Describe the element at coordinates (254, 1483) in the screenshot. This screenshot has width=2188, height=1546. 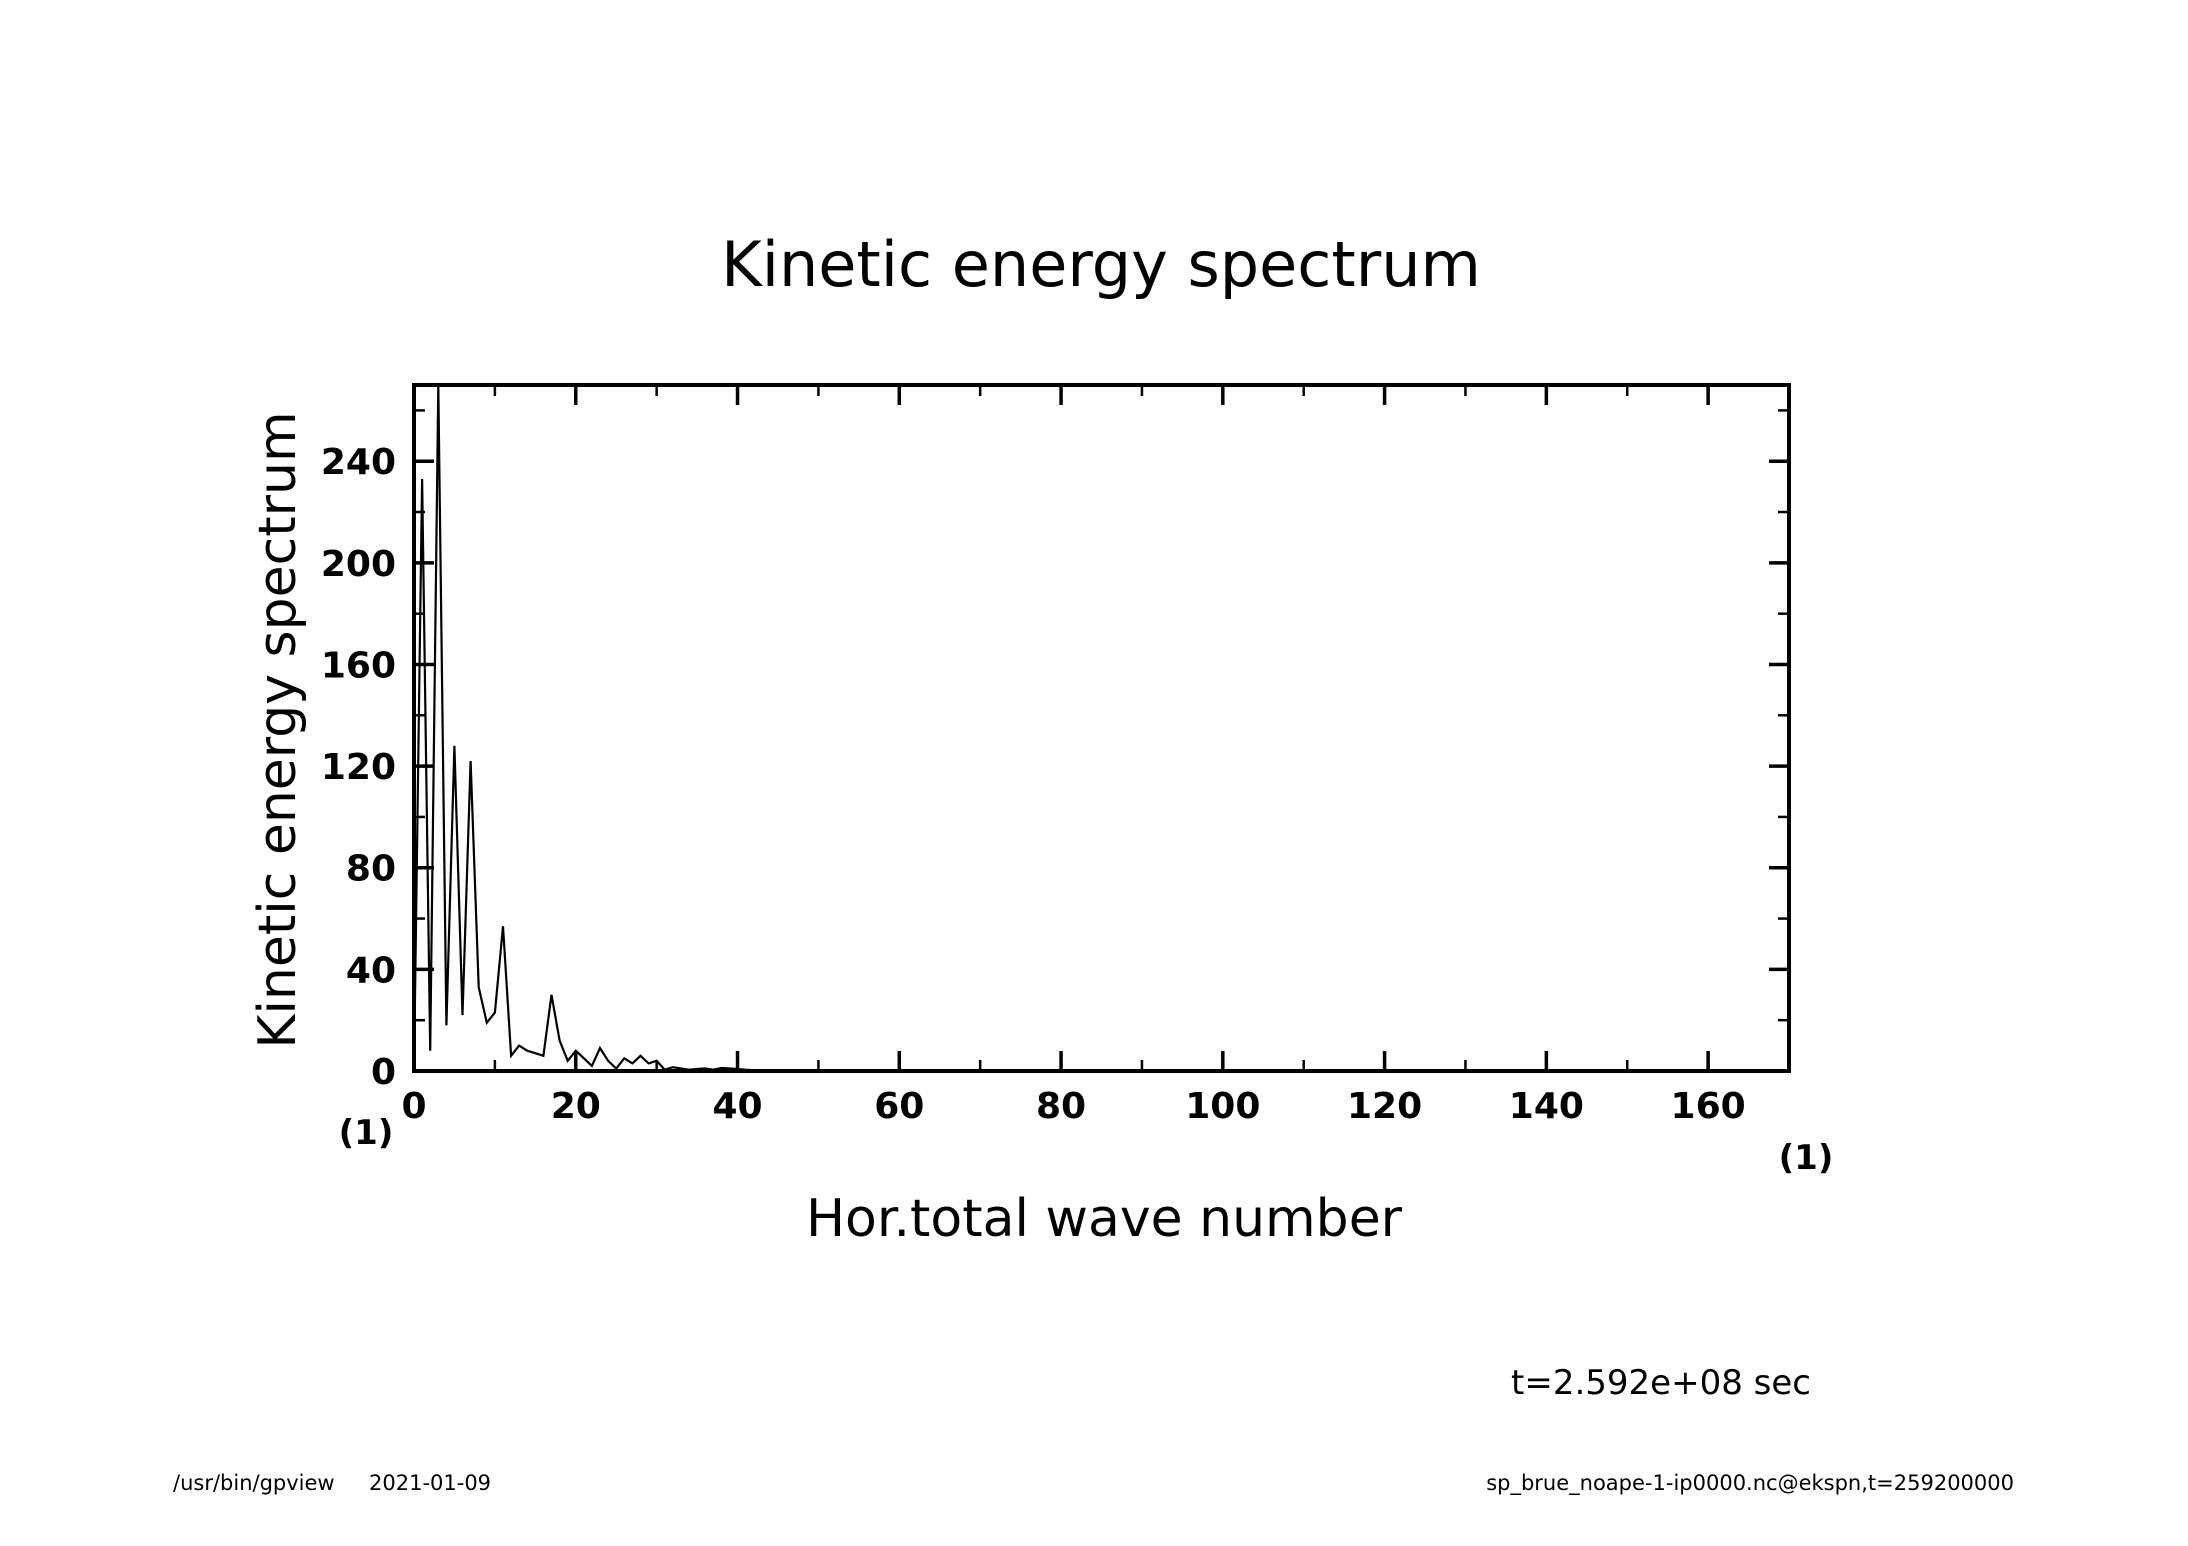
I see `footer-program: /usr/bin/gpview` at that location.